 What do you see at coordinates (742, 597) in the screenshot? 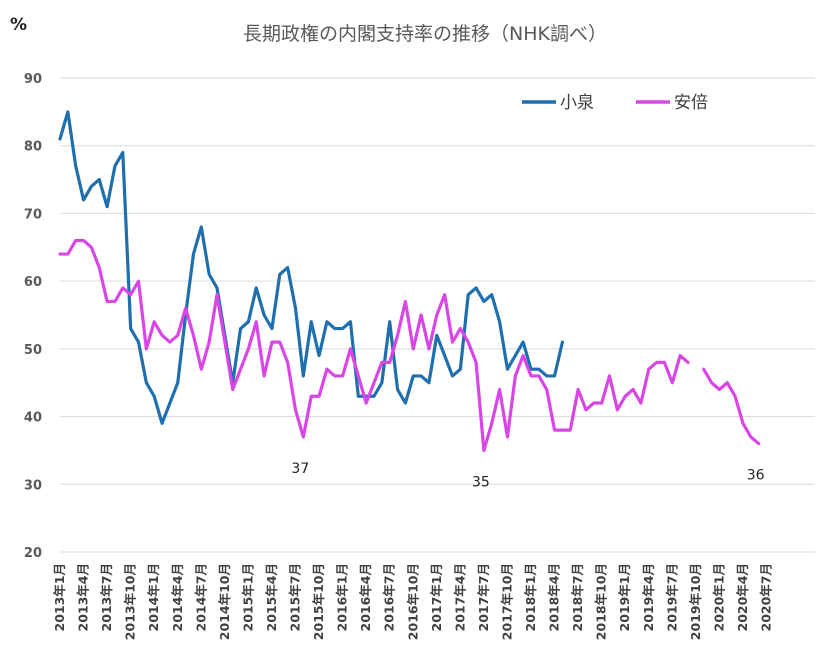
I see `x-tick-label: 2020年4月` at bounding box center [742, 597].